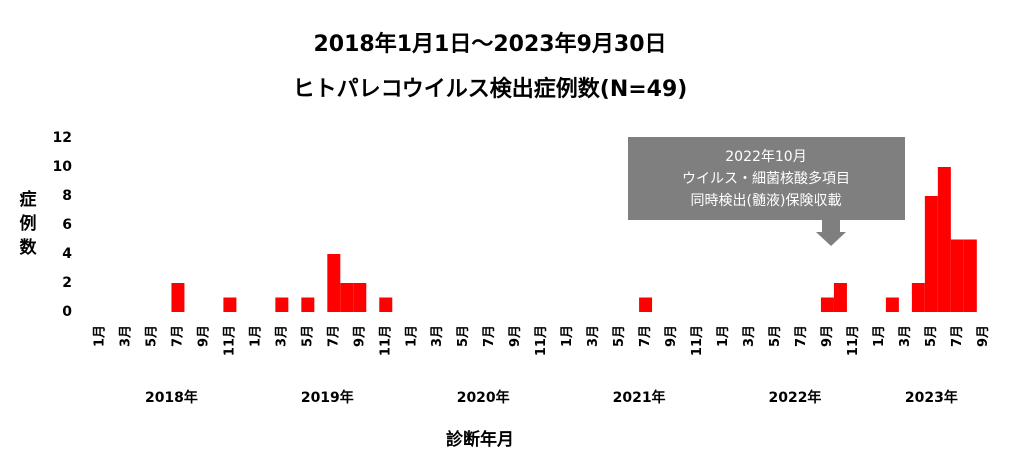 Image resolution: width=1024 pixels, height=463 pixels. What do you see at coordinates (28, 199) in the screenshot?
I see `y-axis-label: 症` at bounding box center [28, 199].